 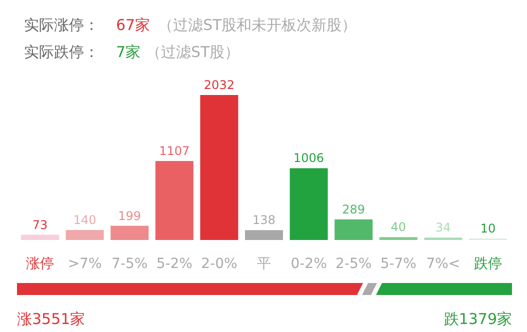 I want to click on data-label: 199, so click(x=130, y=215).